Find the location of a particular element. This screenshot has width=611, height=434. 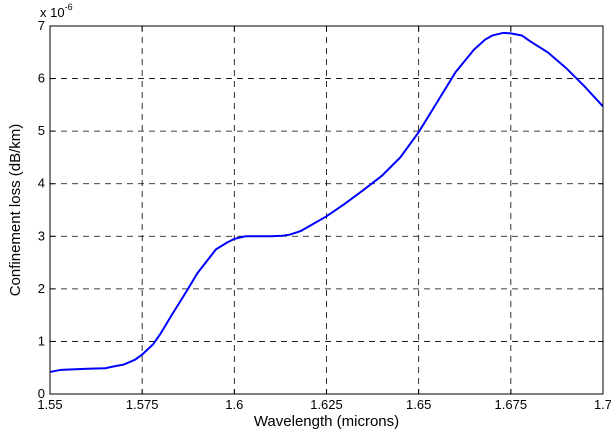

x-tick-label: 1.675 is located at coordinates (511, 404).